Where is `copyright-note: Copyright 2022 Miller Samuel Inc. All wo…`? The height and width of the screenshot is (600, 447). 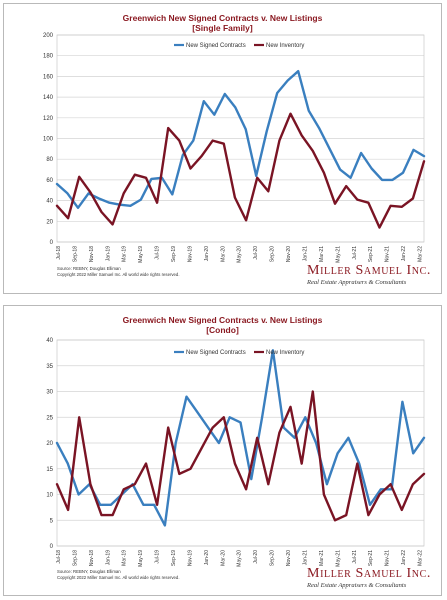
copyright-note: Copyright 2022 Miller Samuel Inc. All wo… is located at coordinates (118, 274).